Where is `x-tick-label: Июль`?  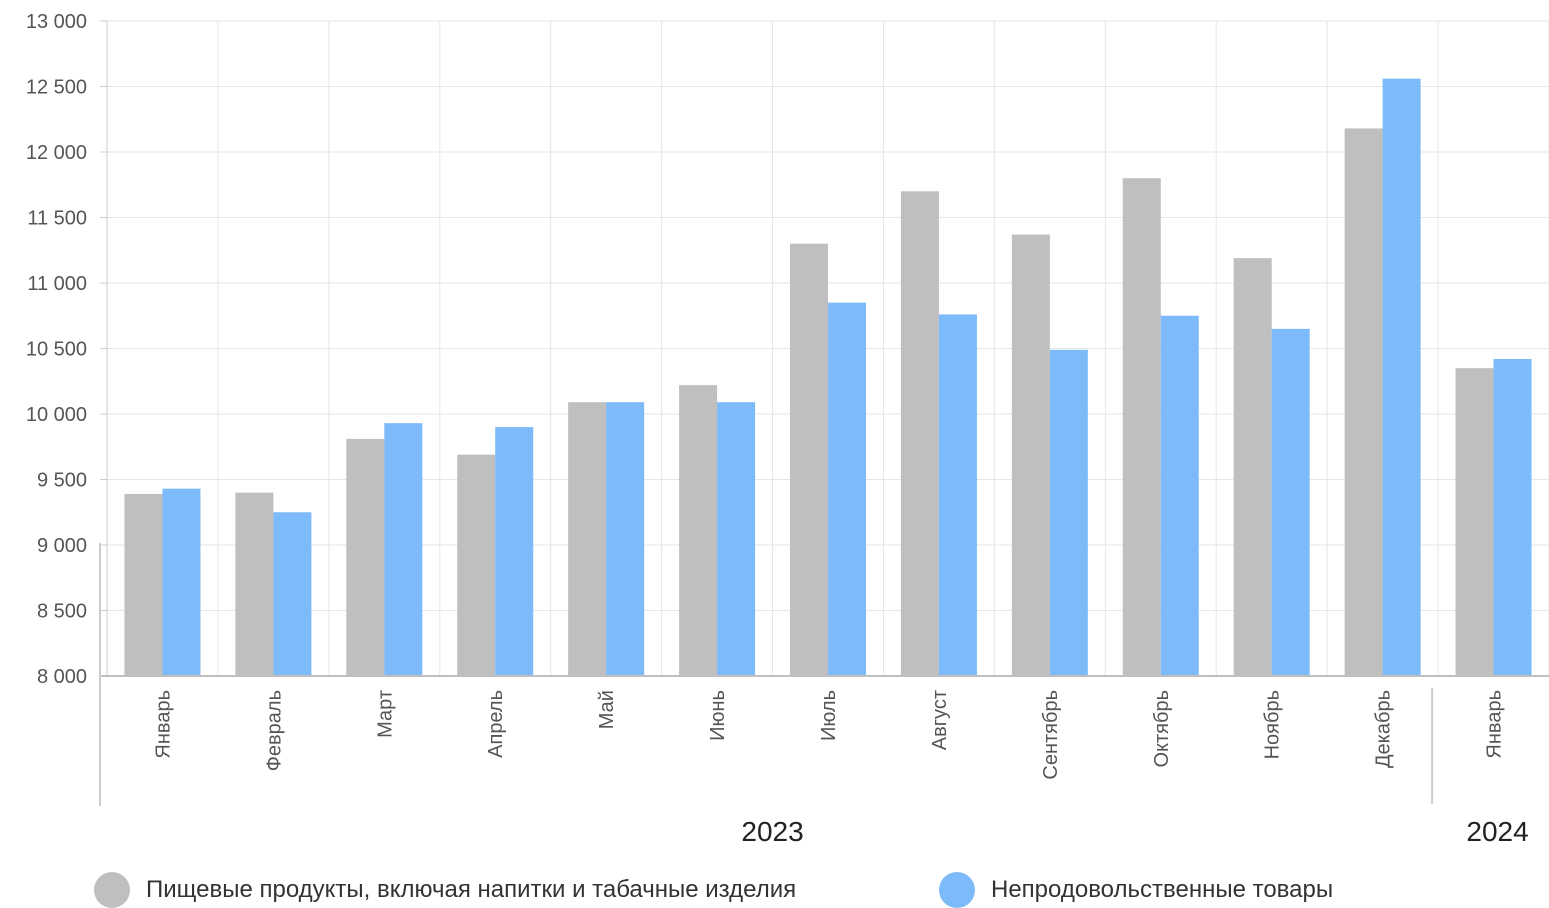
x-tick-label: Июль is located at coordinates (829, 715).